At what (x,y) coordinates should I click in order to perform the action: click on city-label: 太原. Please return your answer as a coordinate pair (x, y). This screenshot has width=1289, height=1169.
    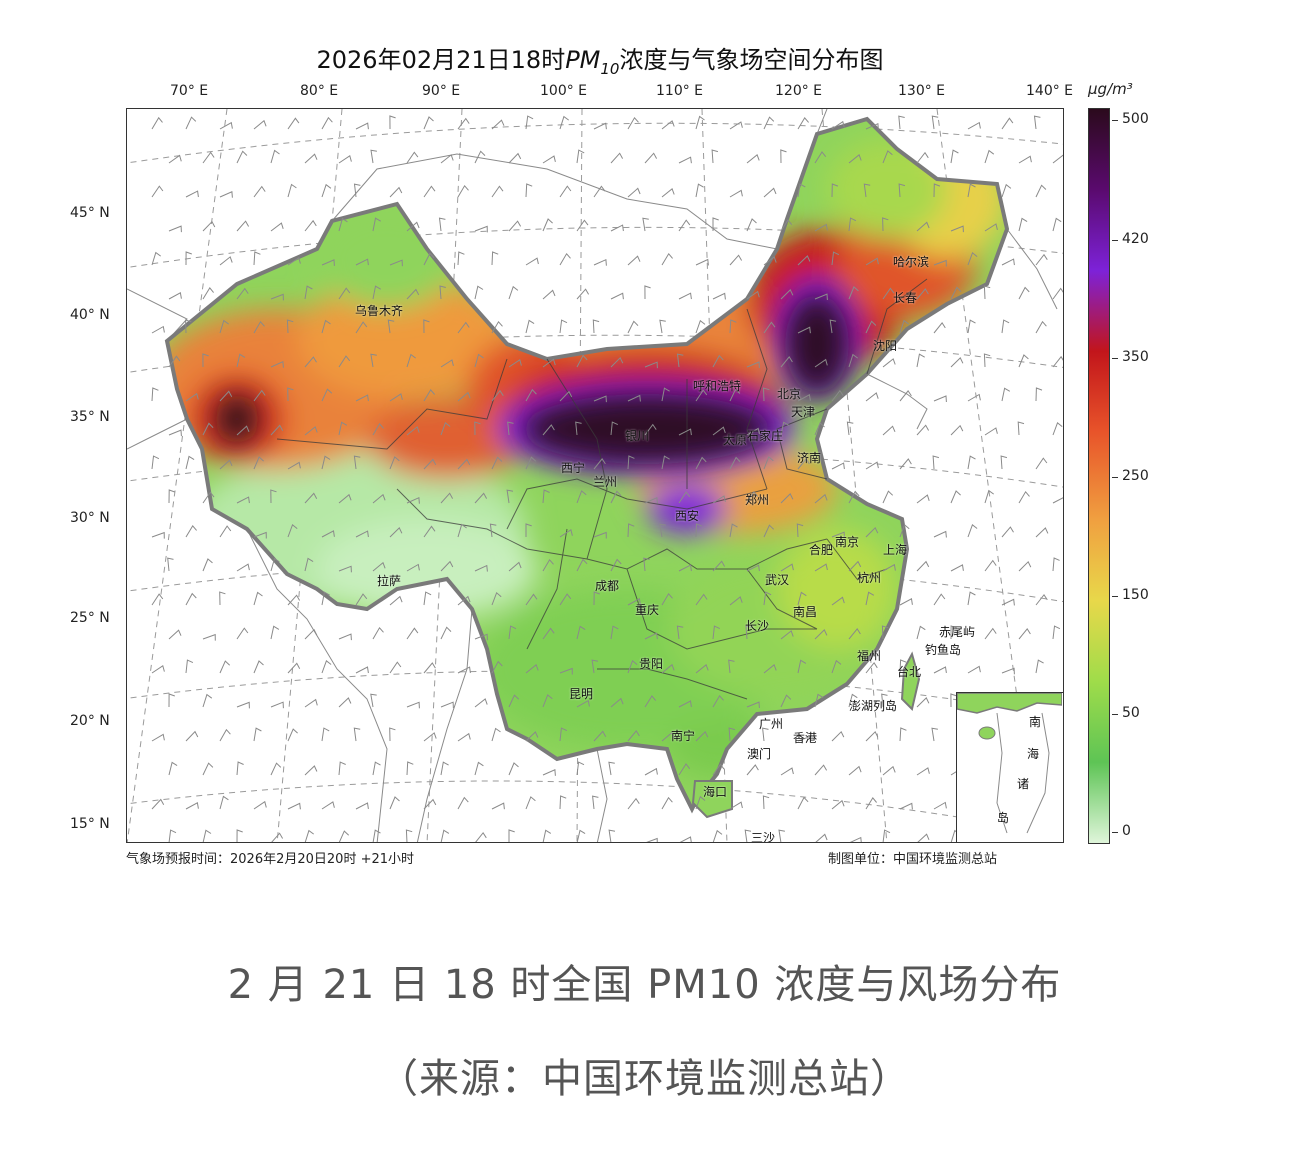
    Looking at the image, I should click on (735, 440).